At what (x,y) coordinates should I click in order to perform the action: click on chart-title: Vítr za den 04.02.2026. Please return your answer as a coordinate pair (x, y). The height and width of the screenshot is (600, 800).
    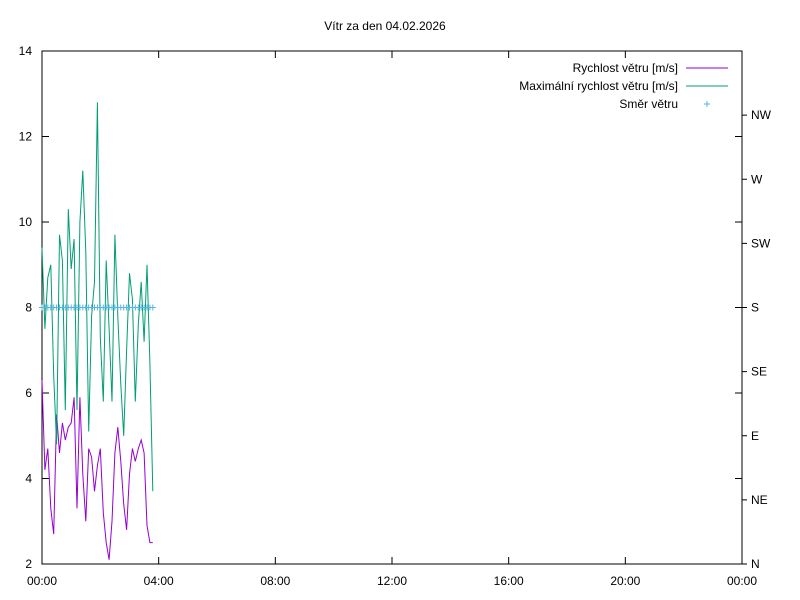
    Looking at the image, I should click on (385, 26).